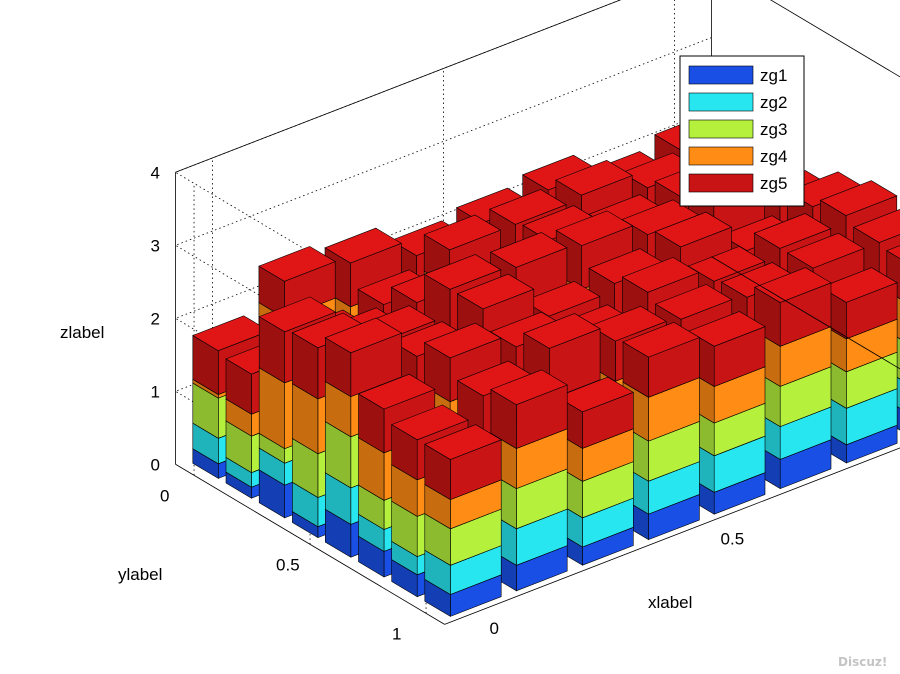  What do you see at coordinates (82, 332) in the screenshot?
I see `z-axis-label: zlabel` at bounding box center [82, 332].